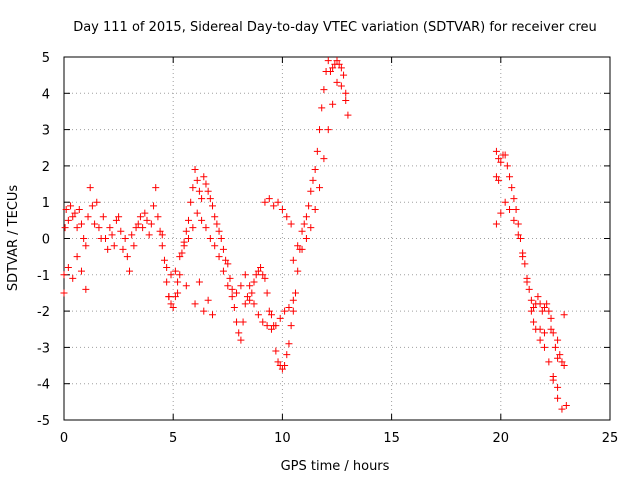 The image size is (640, 480). Describe the element at coordinates (46, 94) in the screenshot. I see `y-tick-label: 4` at that location.